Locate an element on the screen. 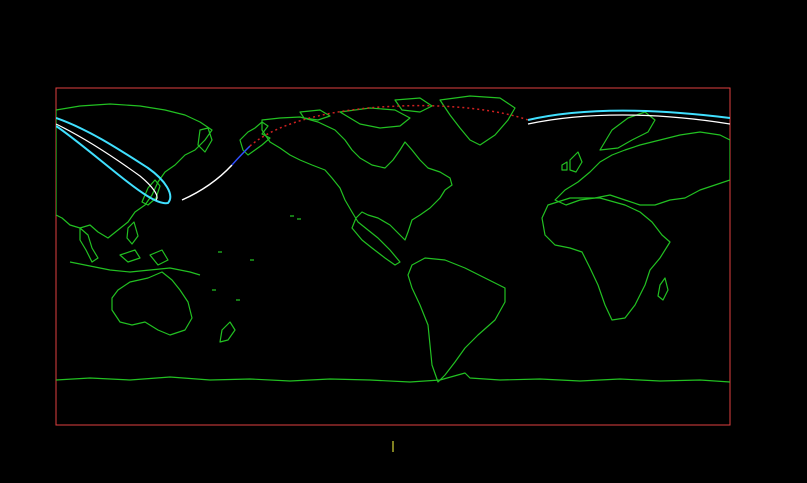 This screenshot has width=807, height=483. coastline-new-zealand is located at coordinates (227, 332).